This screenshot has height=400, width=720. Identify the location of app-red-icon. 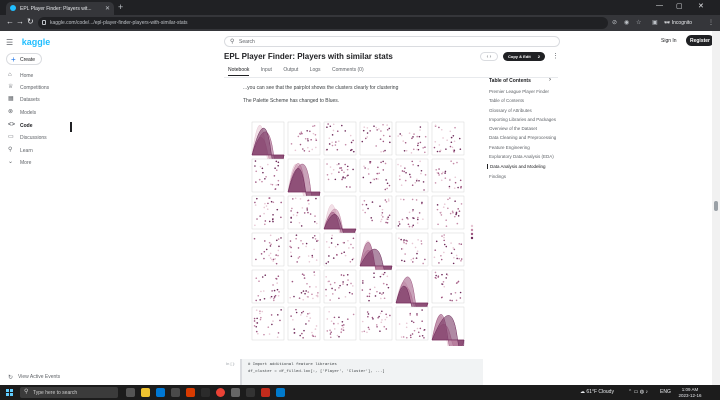
(265, 392).